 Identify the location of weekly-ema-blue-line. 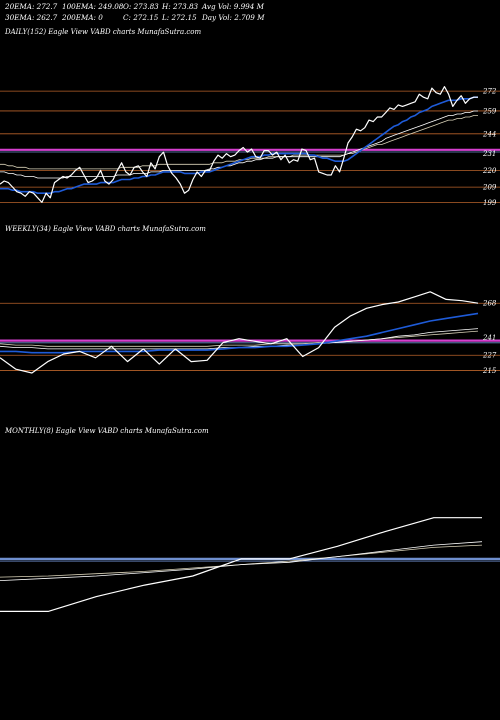
(239, 333).